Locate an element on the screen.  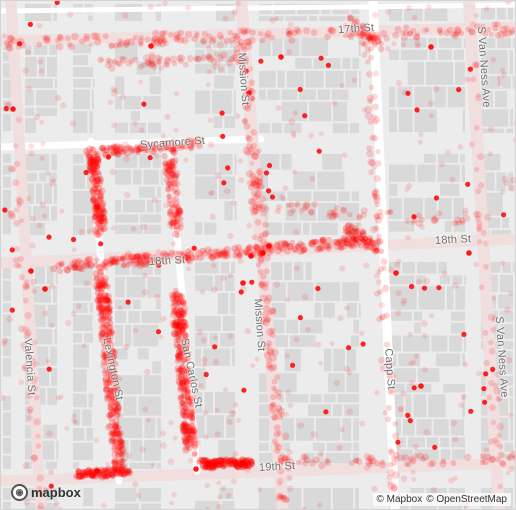
attribution-mapbox-link: © Mapbox is located at coordinates (399, 499).